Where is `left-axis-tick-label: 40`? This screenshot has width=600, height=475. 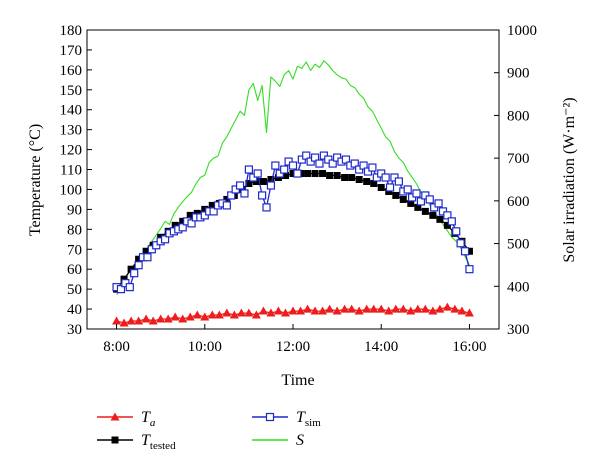
left-axis-tick-label: 40 is located at coordinates (74, 310).